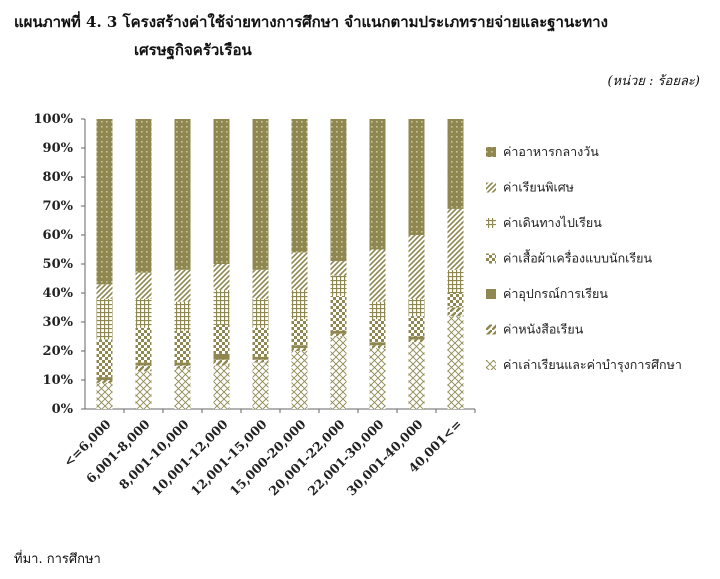 The width and height of the screenshot is (720, 579). Describe the element at coordinates (58, 148) in the screenshot. I see `y-tick-label: 90%` at that location.